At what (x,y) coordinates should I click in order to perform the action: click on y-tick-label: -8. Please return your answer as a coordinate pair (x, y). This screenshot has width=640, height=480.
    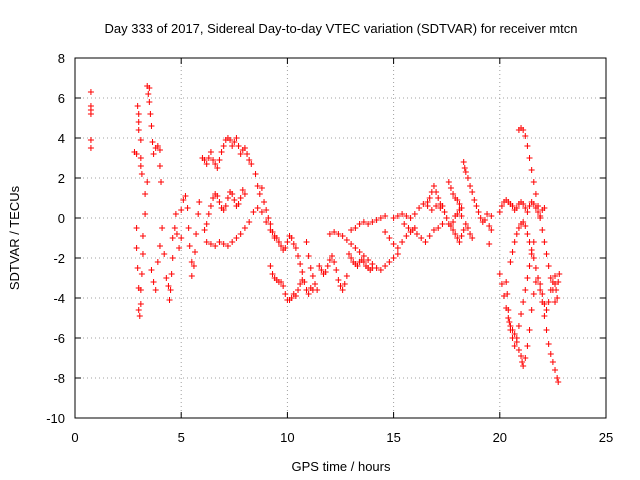
    Looking at the image, I should click on (59, 378).